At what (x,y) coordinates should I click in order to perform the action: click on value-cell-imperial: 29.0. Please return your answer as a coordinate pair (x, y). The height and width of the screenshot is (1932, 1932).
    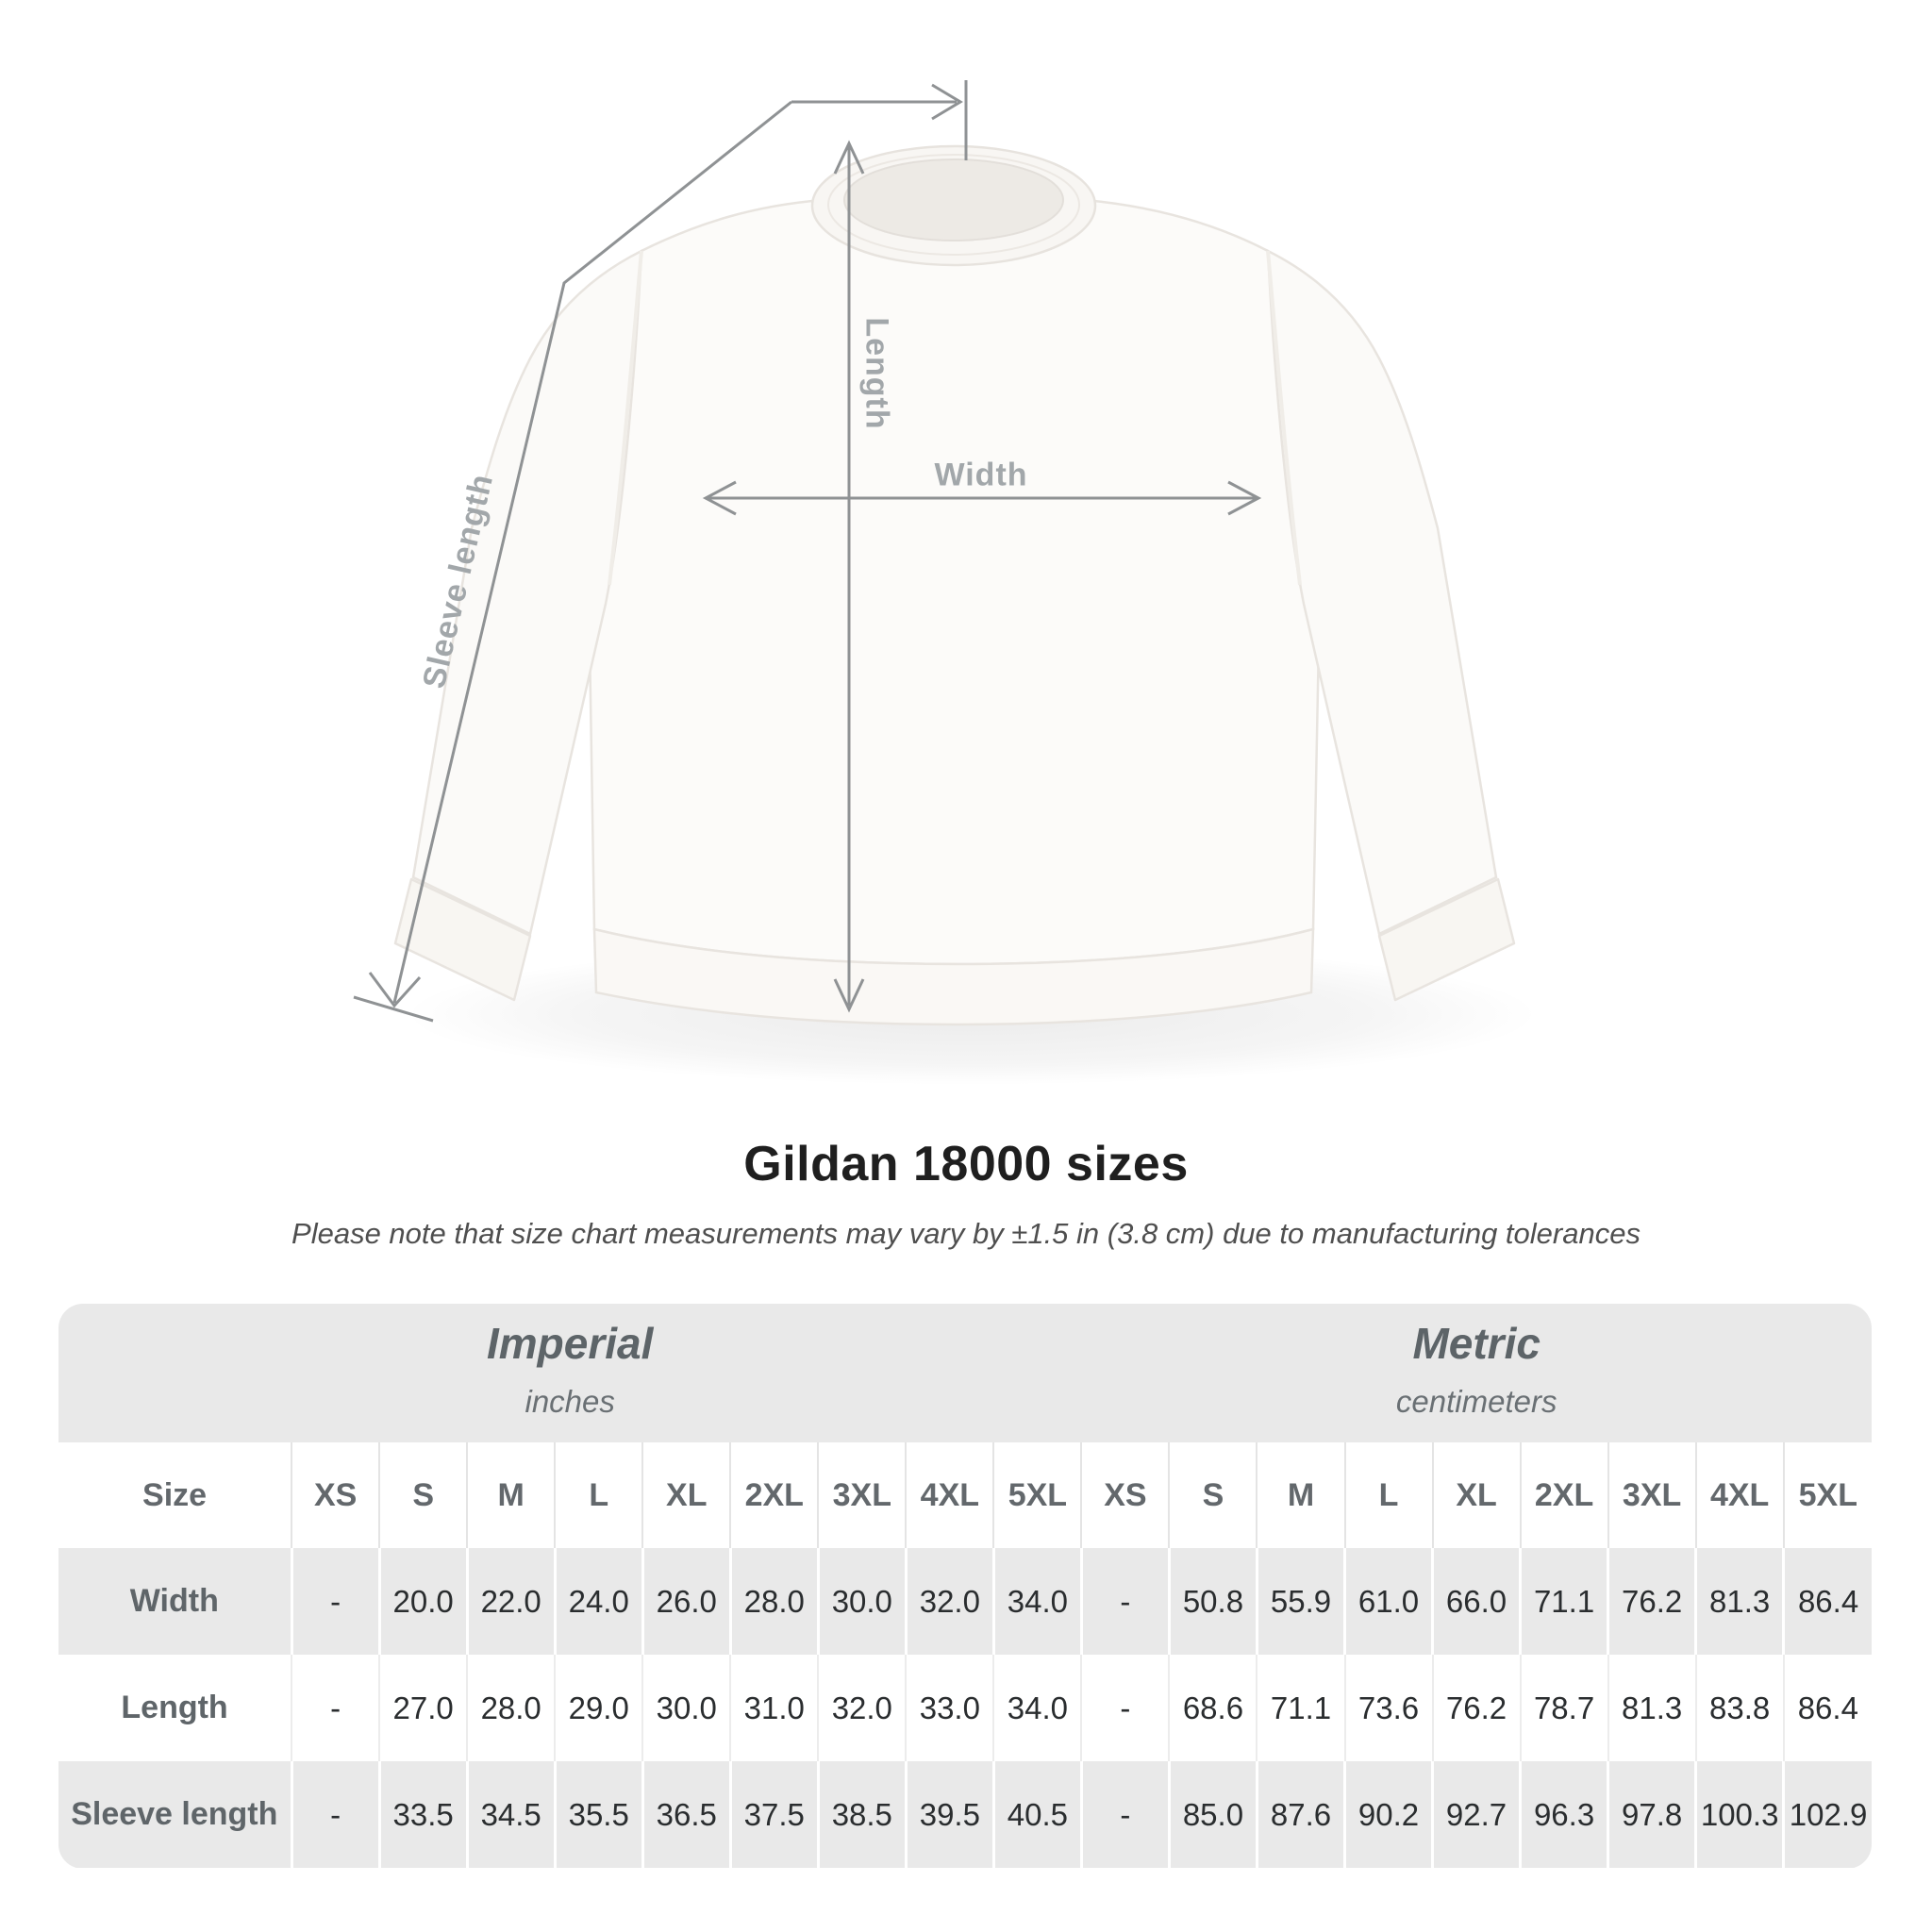
    Looking at the image, I should click on (599, 1708).